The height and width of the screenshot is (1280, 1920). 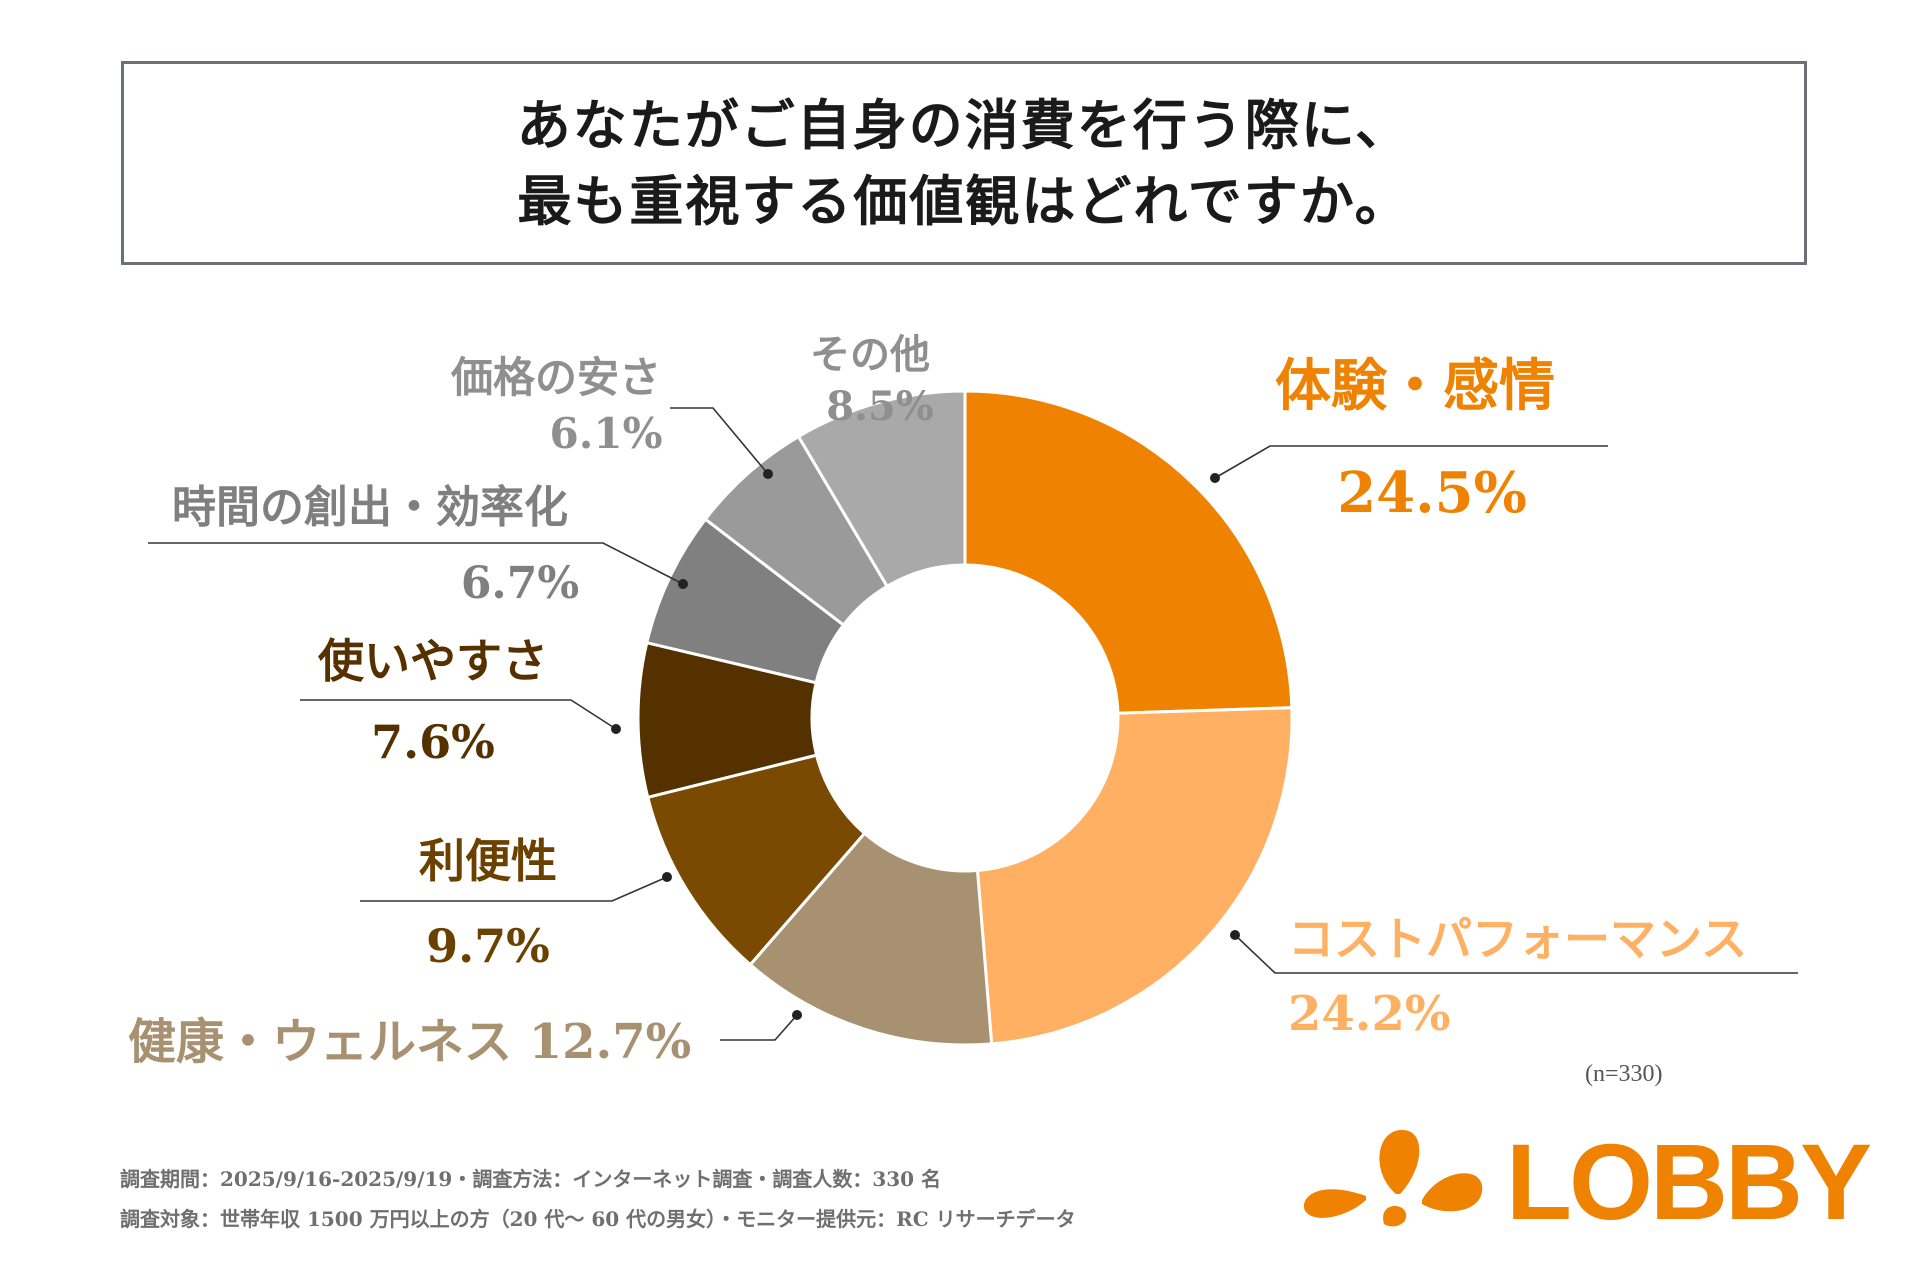 I want to click on slice-name-4: 利便性, so click(x=488, y=861).